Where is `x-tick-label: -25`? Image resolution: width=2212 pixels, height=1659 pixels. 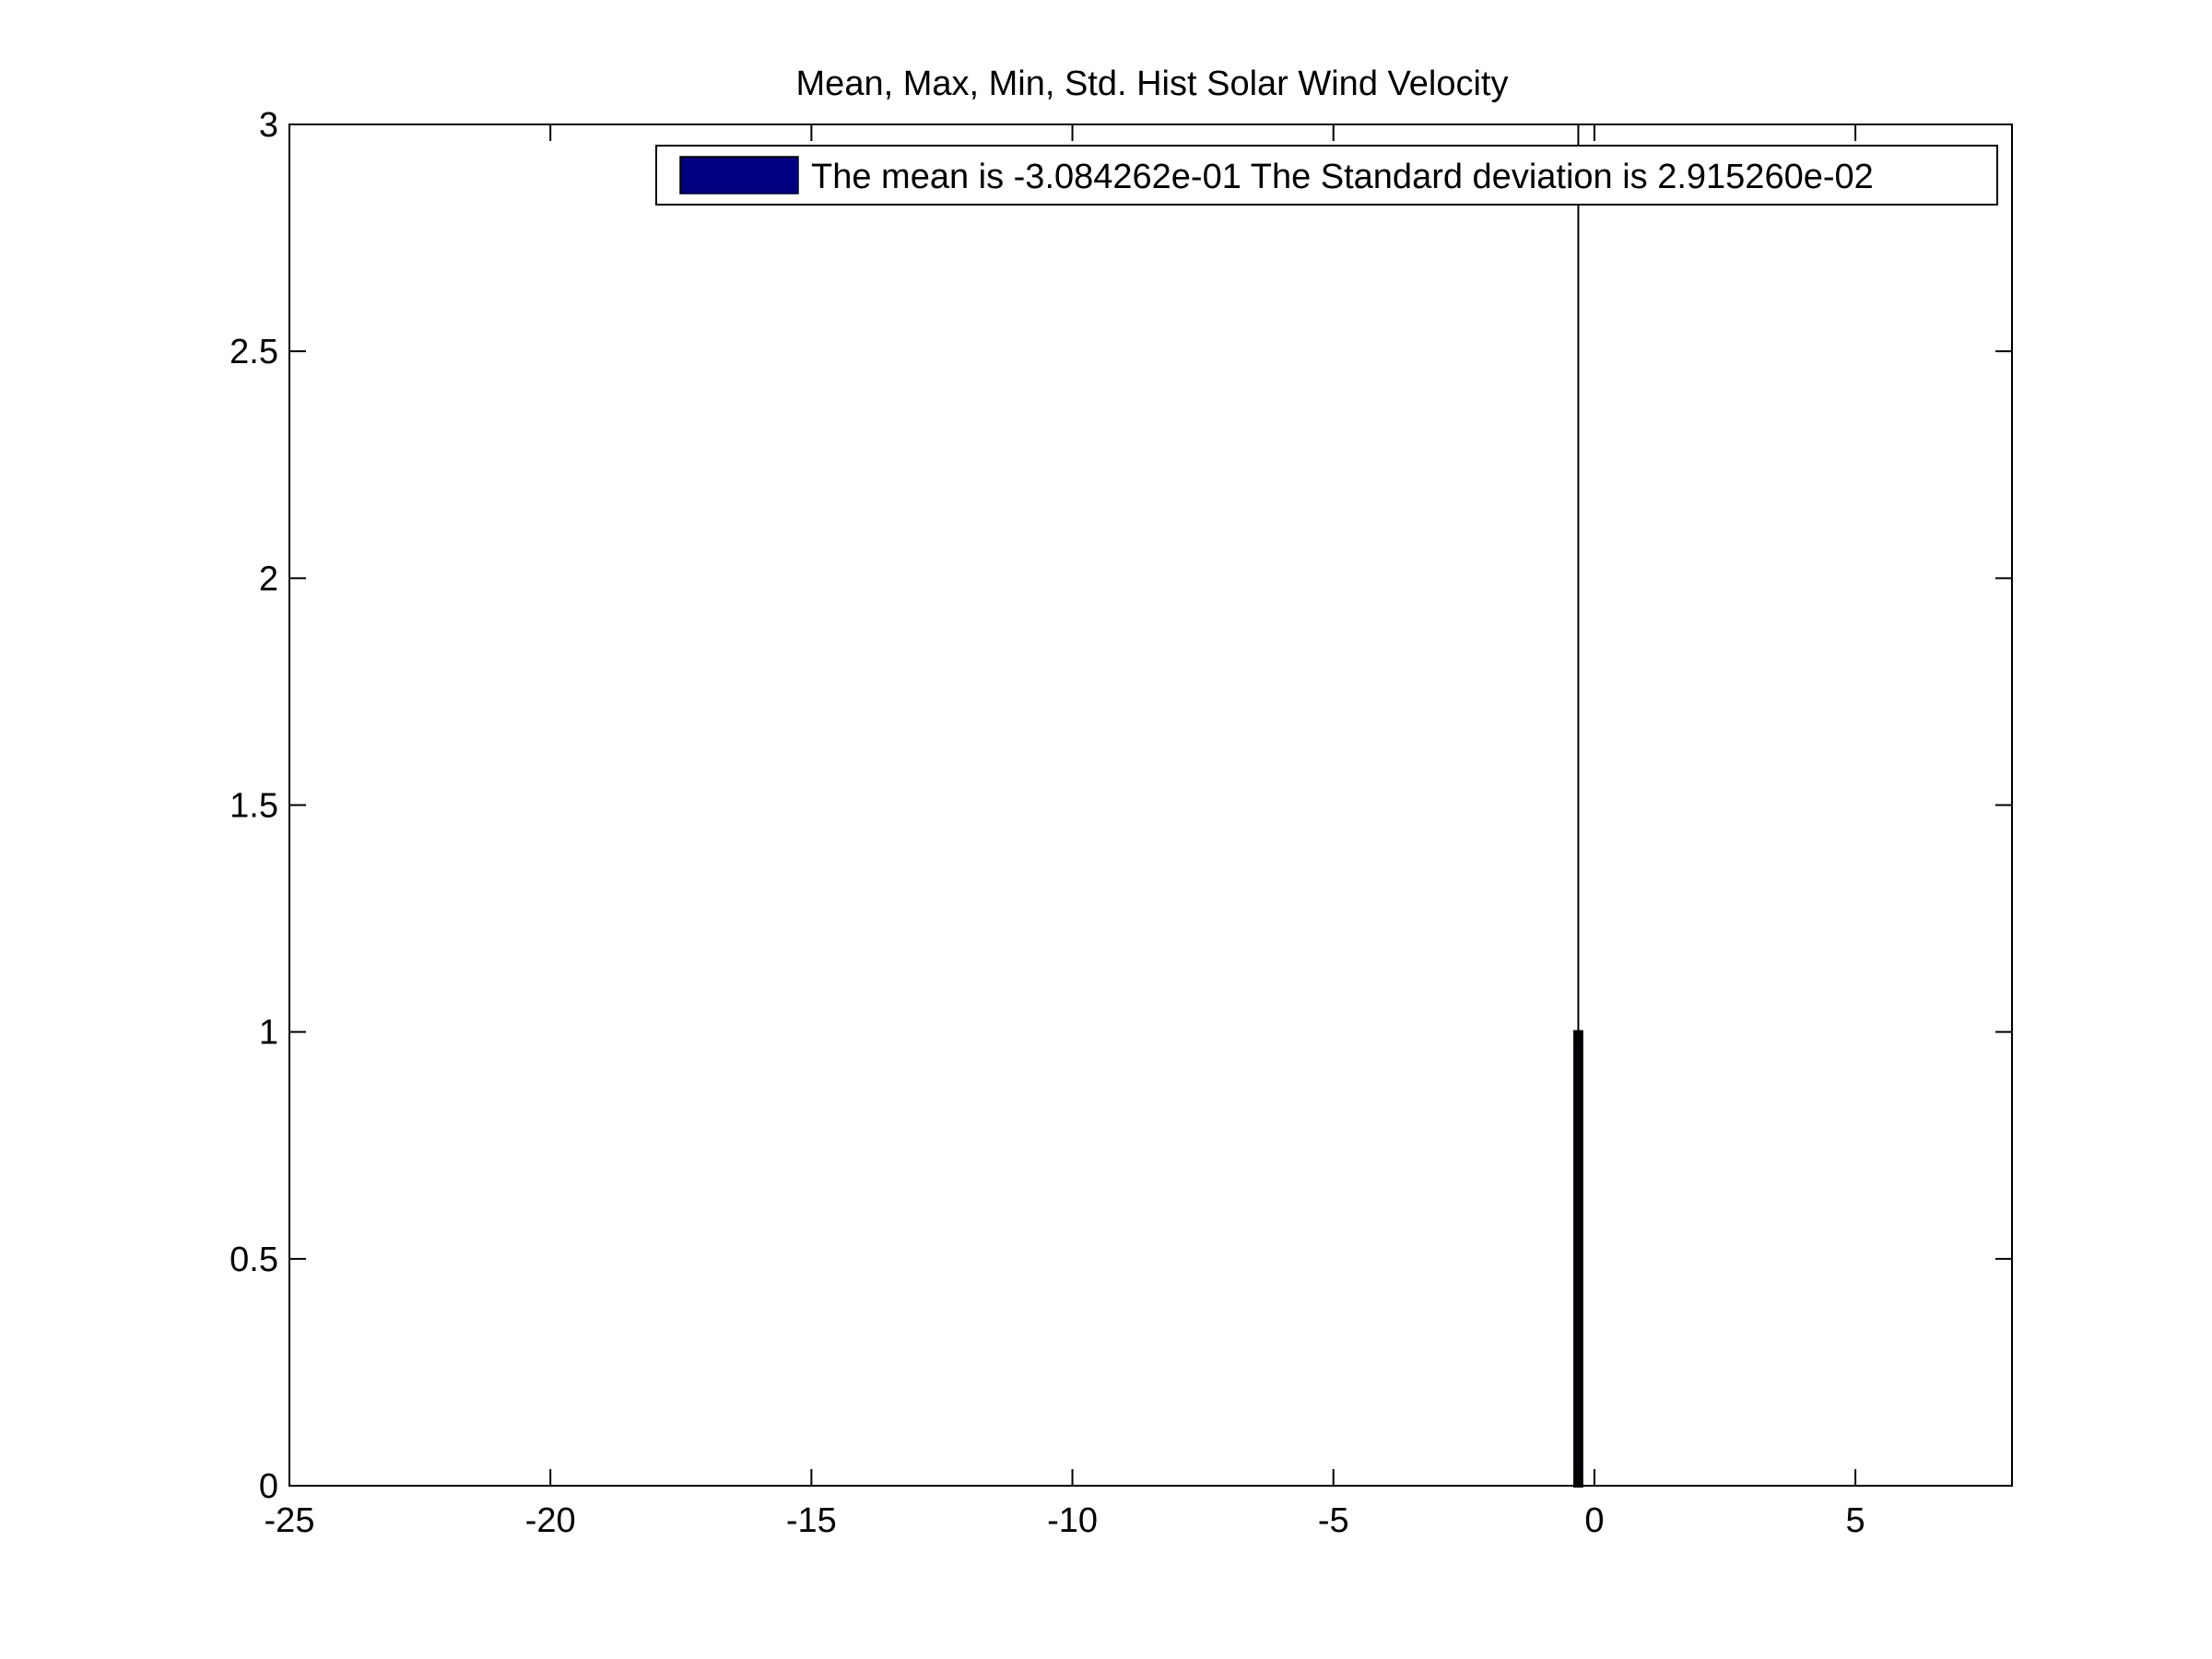 x-tick-label: -25 is located at coordinates (290, 1520).